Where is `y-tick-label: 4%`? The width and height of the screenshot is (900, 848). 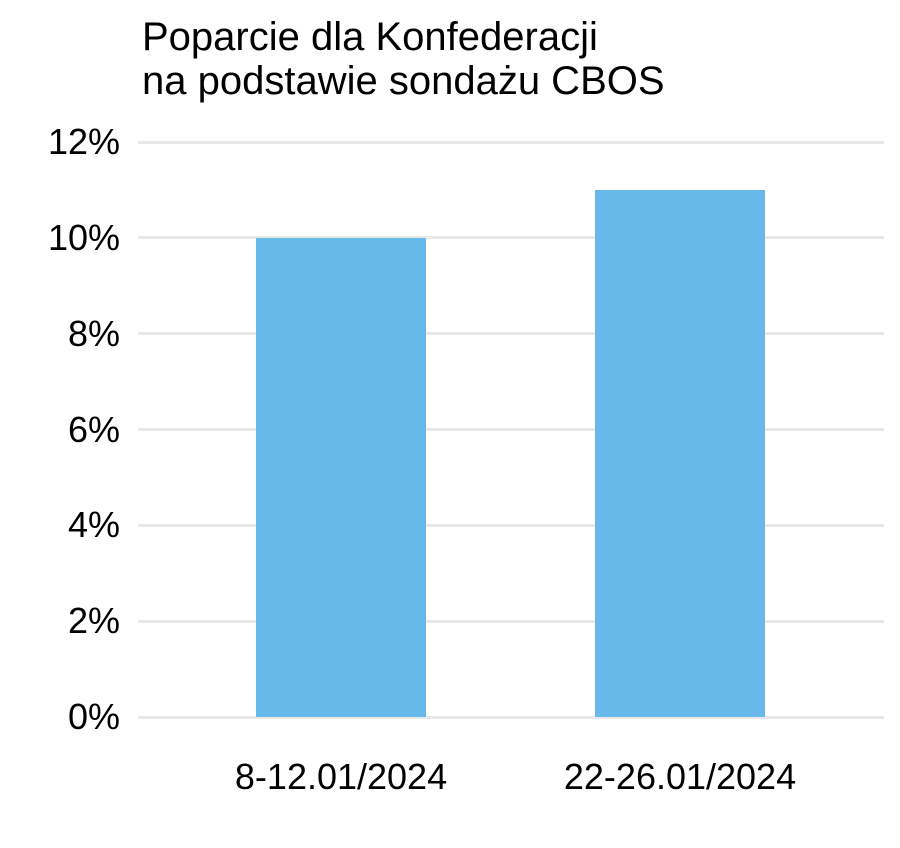 y-tick-label: 4% is located at coordinates (93, 525).